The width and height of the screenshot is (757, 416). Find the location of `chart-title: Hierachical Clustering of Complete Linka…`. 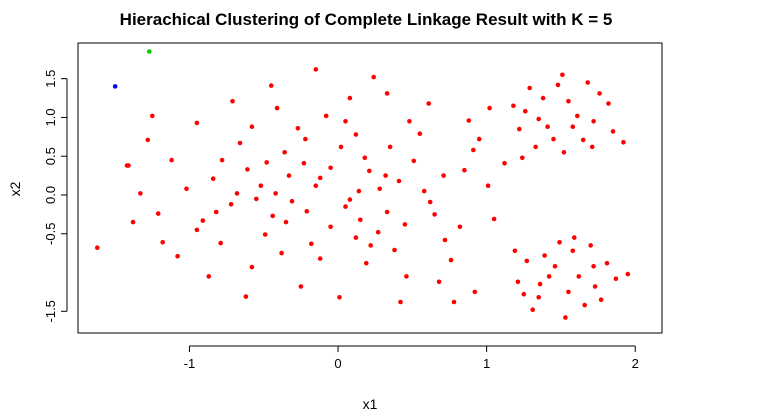

chart-title: Hierachical Clustering of Complete Linka… is located at coordinates (366, 19).